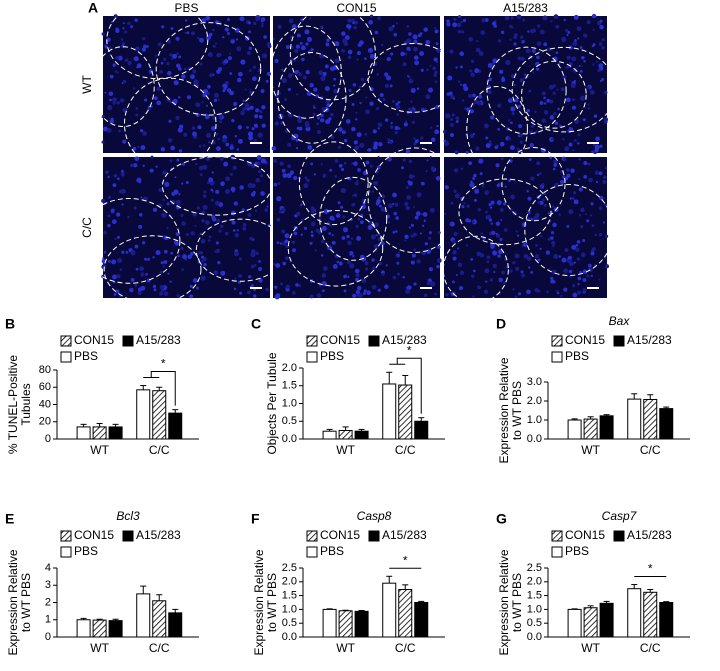 This screenshot has width=720, height=671. Describe the element at coordinates (534, 582) in the screenshot. I see `y-tick-label: 2.0` at that location.